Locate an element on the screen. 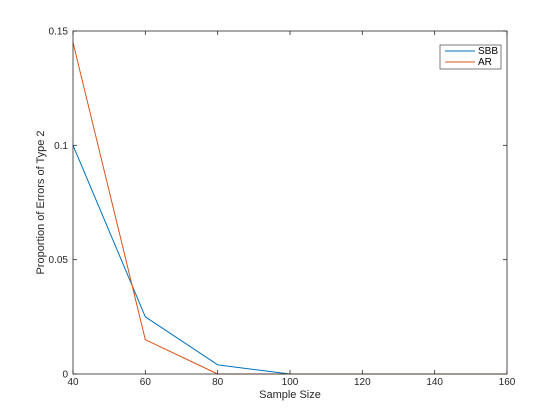 This screenshot has height=420, width=560. x-tick-label: 80 is located at coordinates (218, 382).